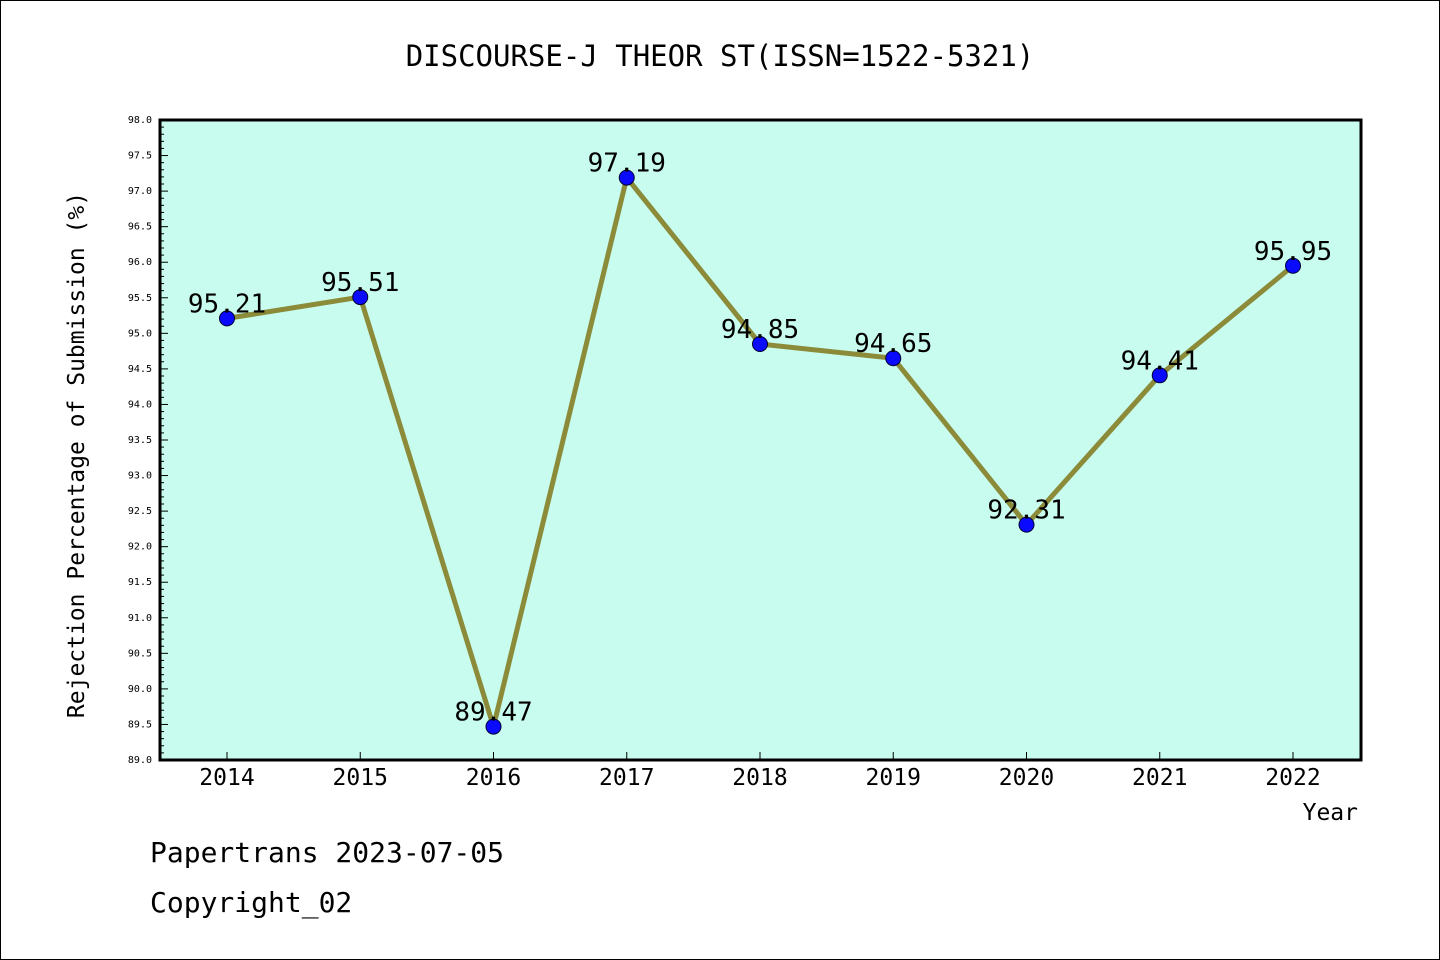 The image size is (1440, 960). Describe the element at coordinates (1026, 778) in the screenshot. I see `x-tick-label: 2020` at that location.